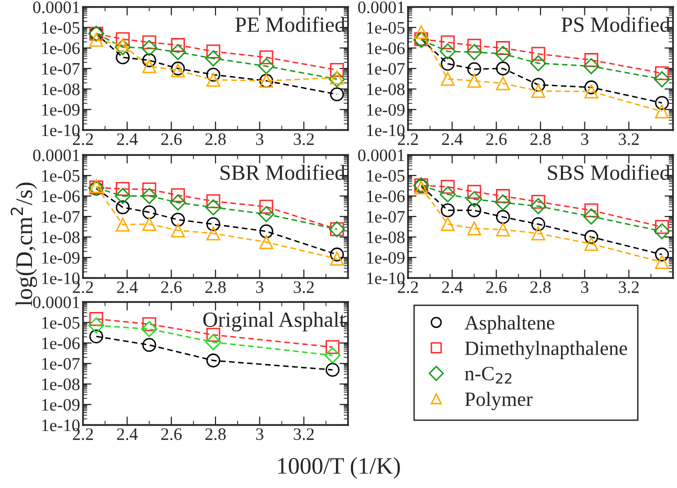 This screenshot has width=677, height=488. Describe the element at coordinates (283, 172) in the screenshot. I see `chart-title: SBR Modified` at that location.